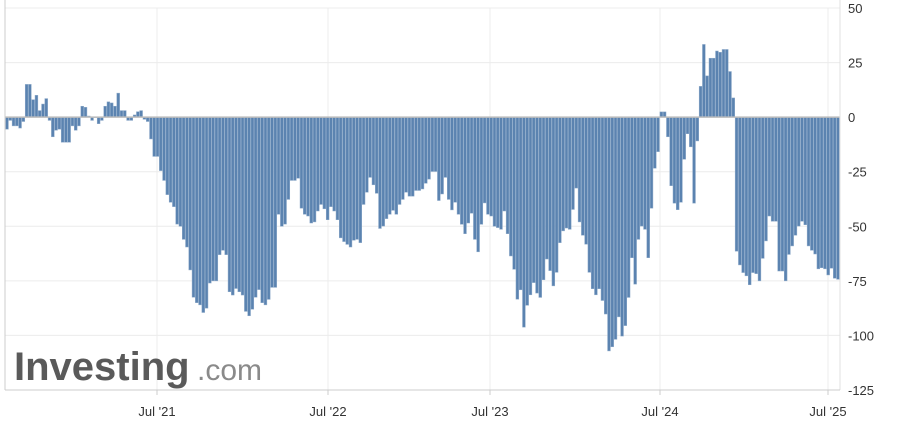  I want to click on logo-suffix: .com, so click(229, 370).